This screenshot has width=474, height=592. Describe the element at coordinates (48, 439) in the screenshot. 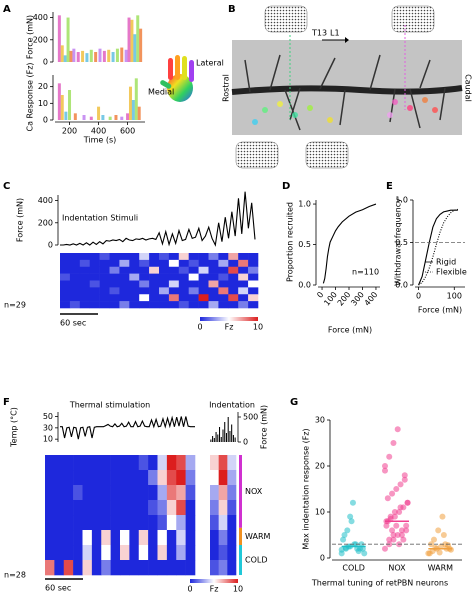

I see `y-tick-label: 10` at that location.